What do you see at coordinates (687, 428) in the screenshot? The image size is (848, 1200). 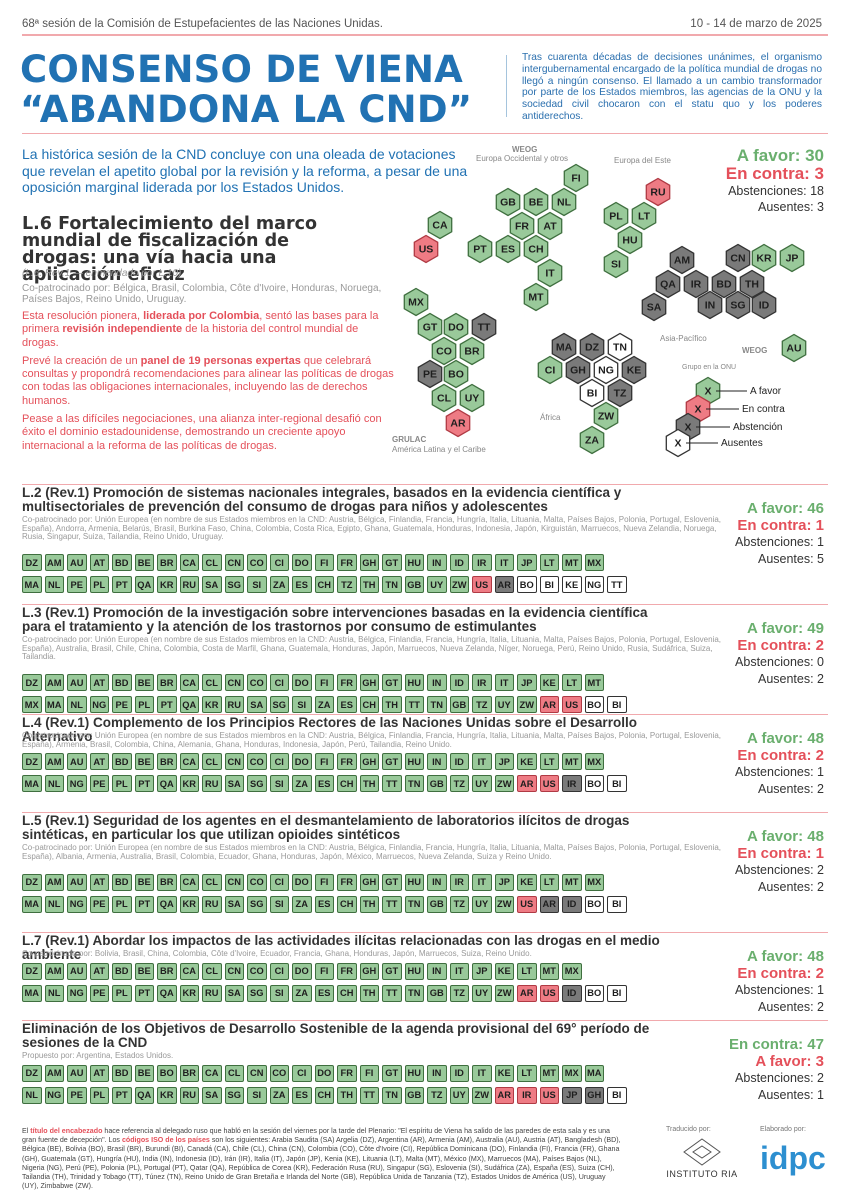 I see `hex-label: X` at bounding box center [687, 428].